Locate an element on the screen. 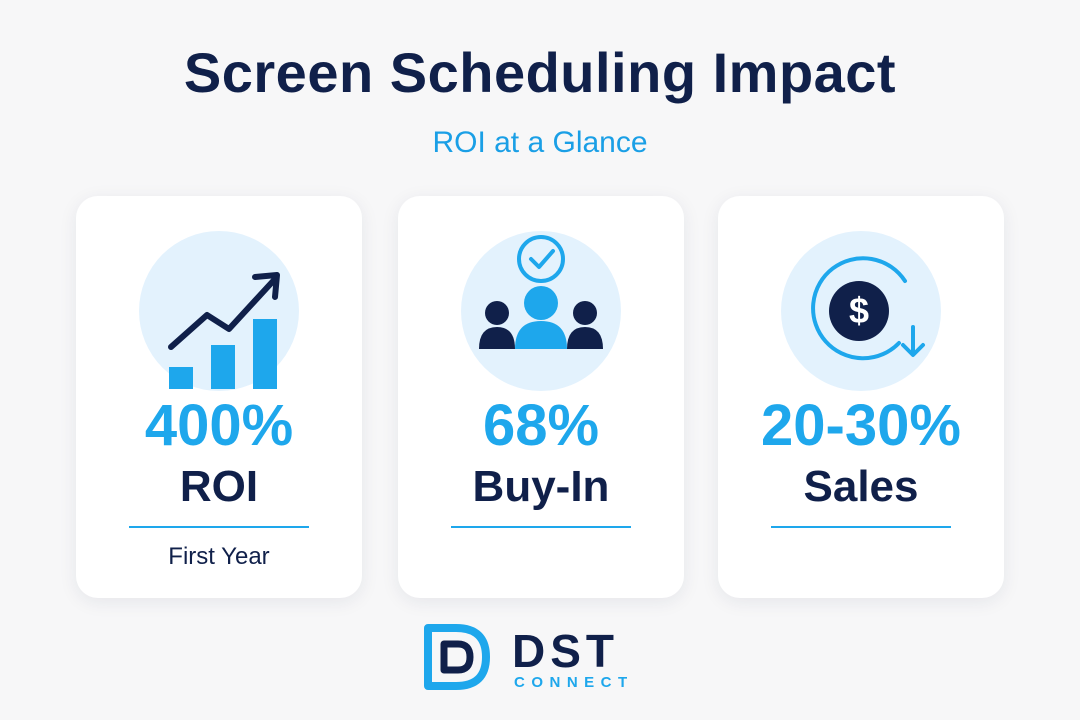  page-subtitle: ROI at a Glance is located at coordinates (540, 142).